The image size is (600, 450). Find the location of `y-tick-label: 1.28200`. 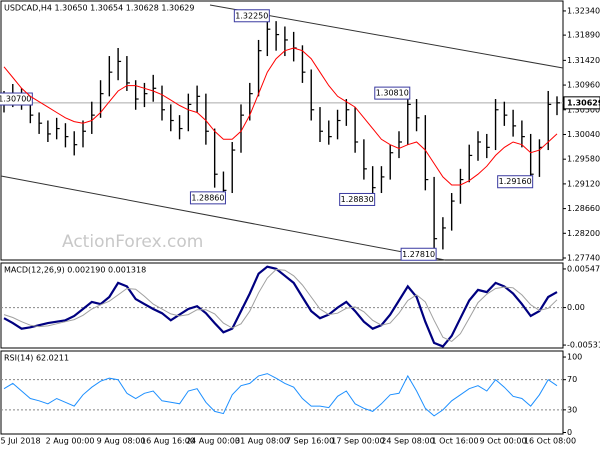

y-tick-label: 1.28200 is located at coordinates (583, 233).